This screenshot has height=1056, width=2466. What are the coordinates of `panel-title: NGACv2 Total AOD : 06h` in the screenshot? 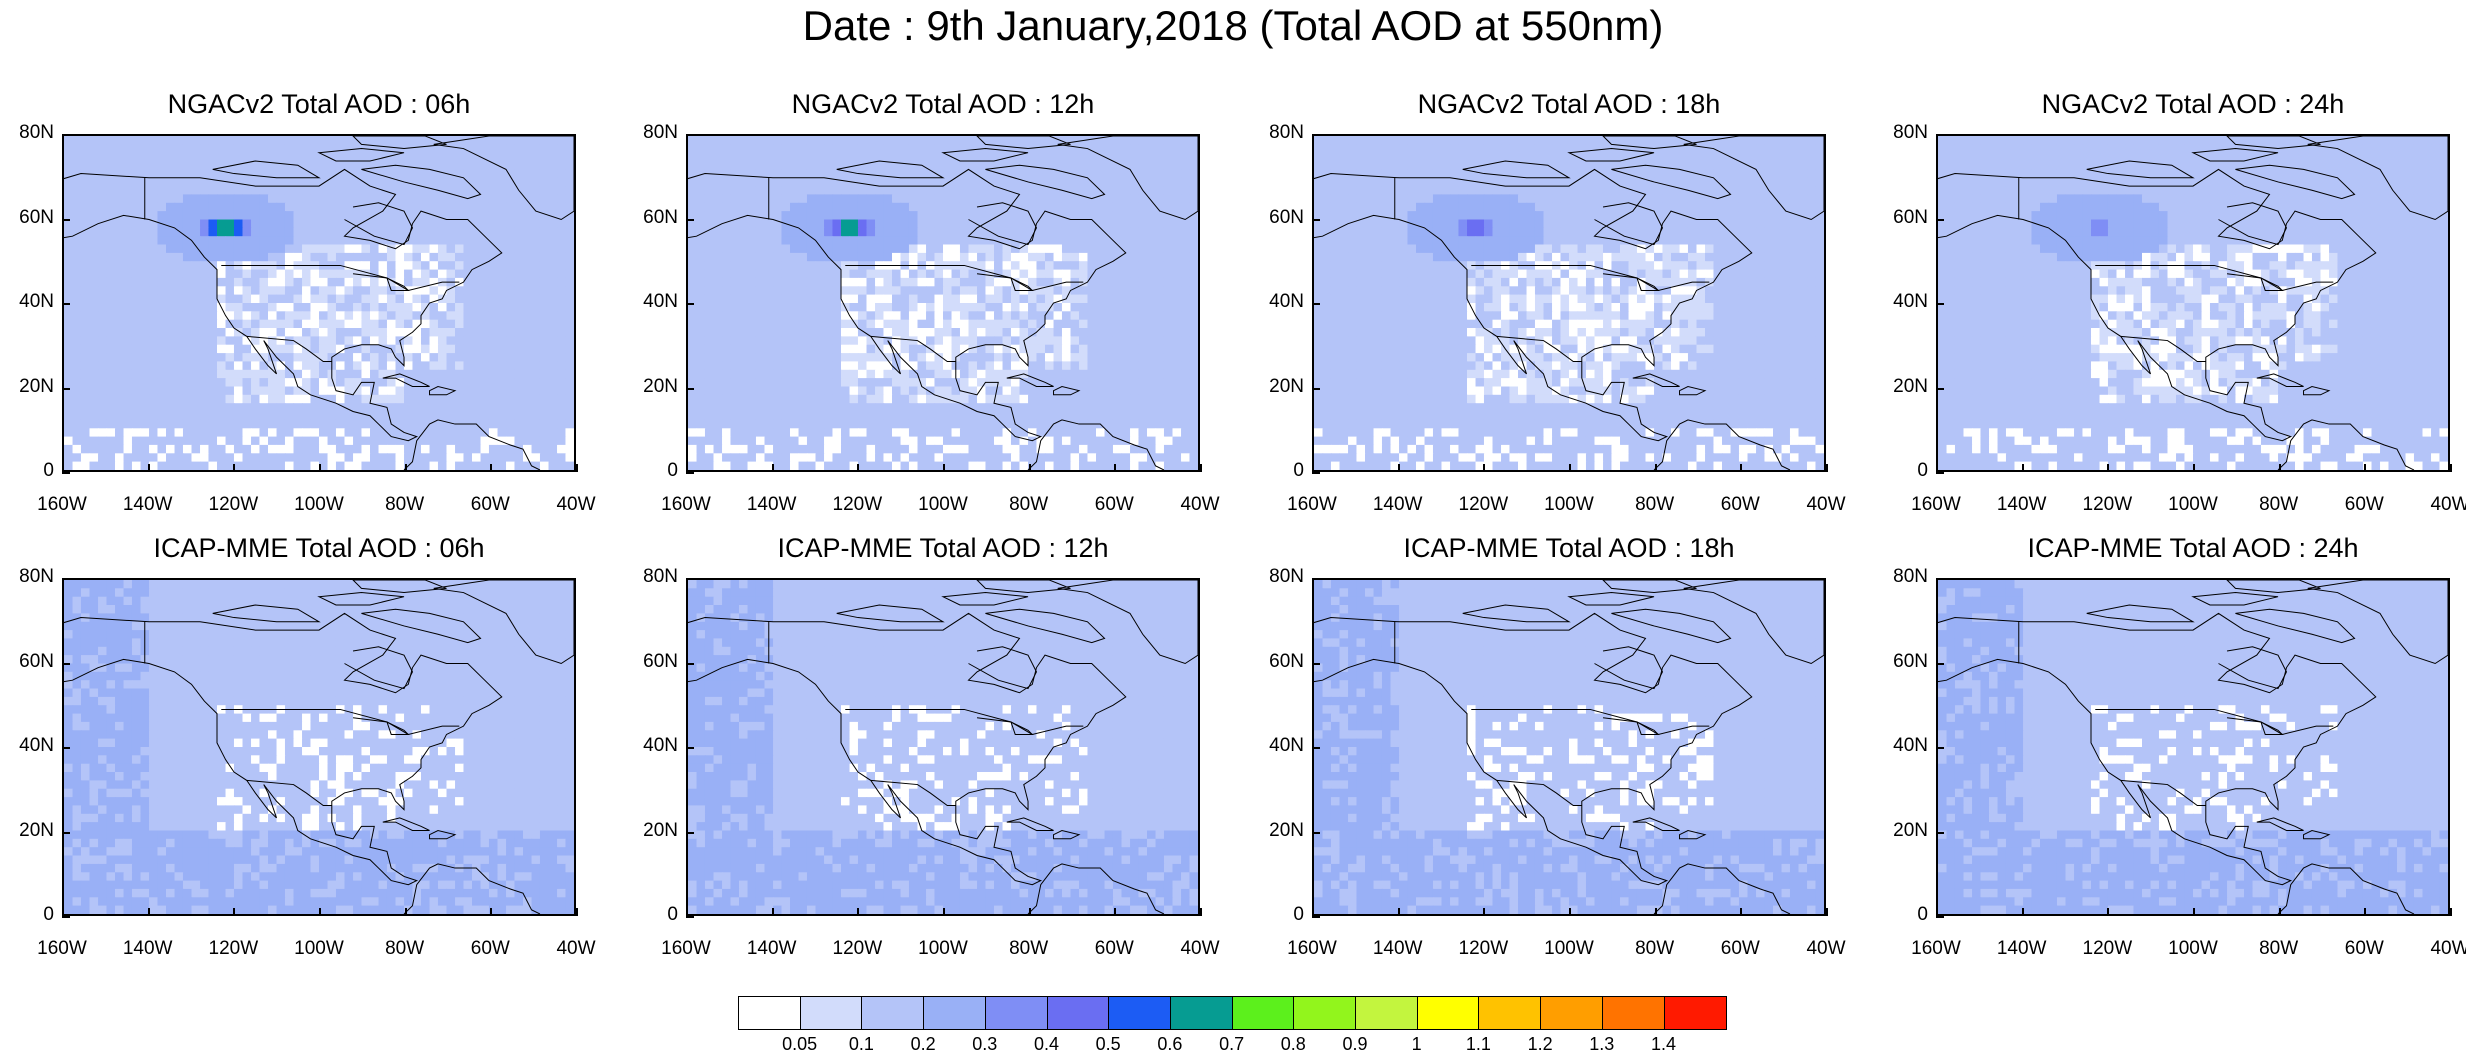 It's located at (319, 104).